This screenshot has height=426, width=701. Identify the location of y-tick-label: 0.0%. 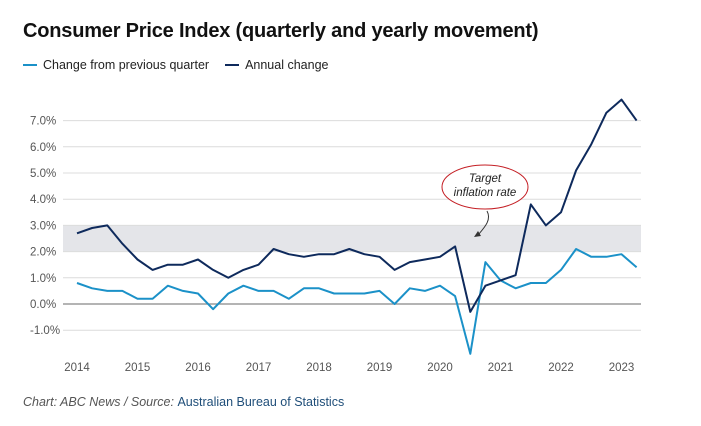
(43, 305).